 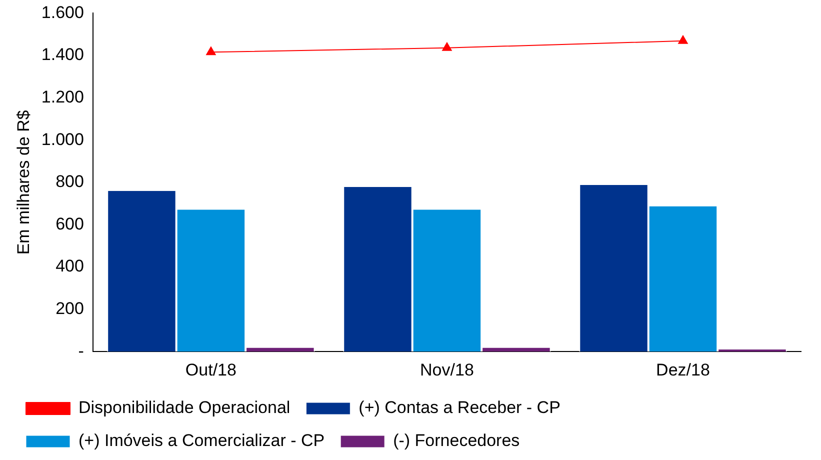 I want to click on legend-label: Disponibilidade Operacional, so click(x=184, y=408).